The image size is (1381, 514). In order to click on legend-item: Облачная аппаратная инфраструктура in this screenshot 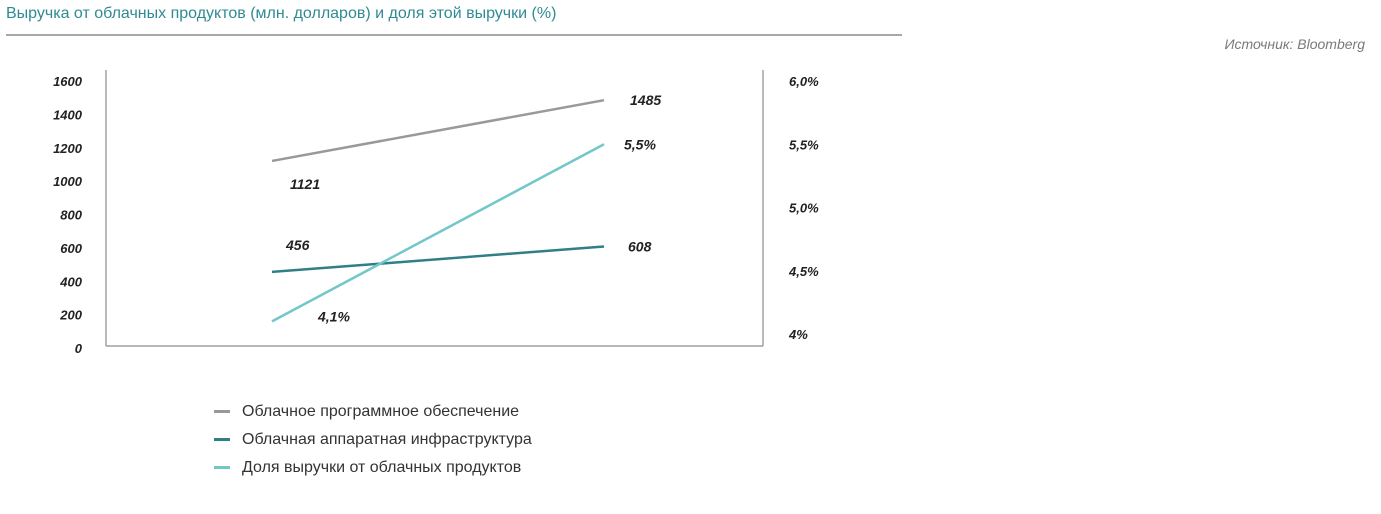, I will do `click(373, 439)`.